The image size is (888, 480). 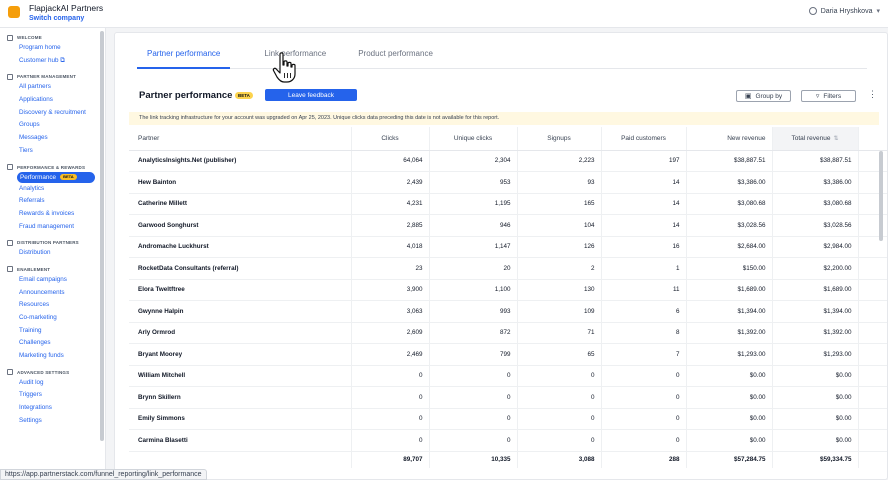 I want to click on table-cell: $1,394.00, so click(x=815, y=311).